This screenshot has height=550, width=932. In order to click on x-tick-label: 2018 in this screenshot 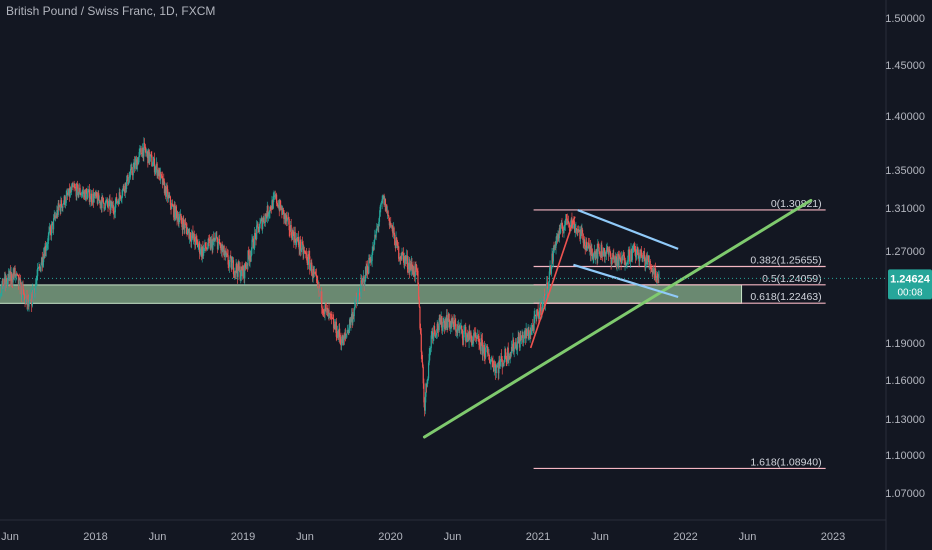, I will do `click(95, 537)`.